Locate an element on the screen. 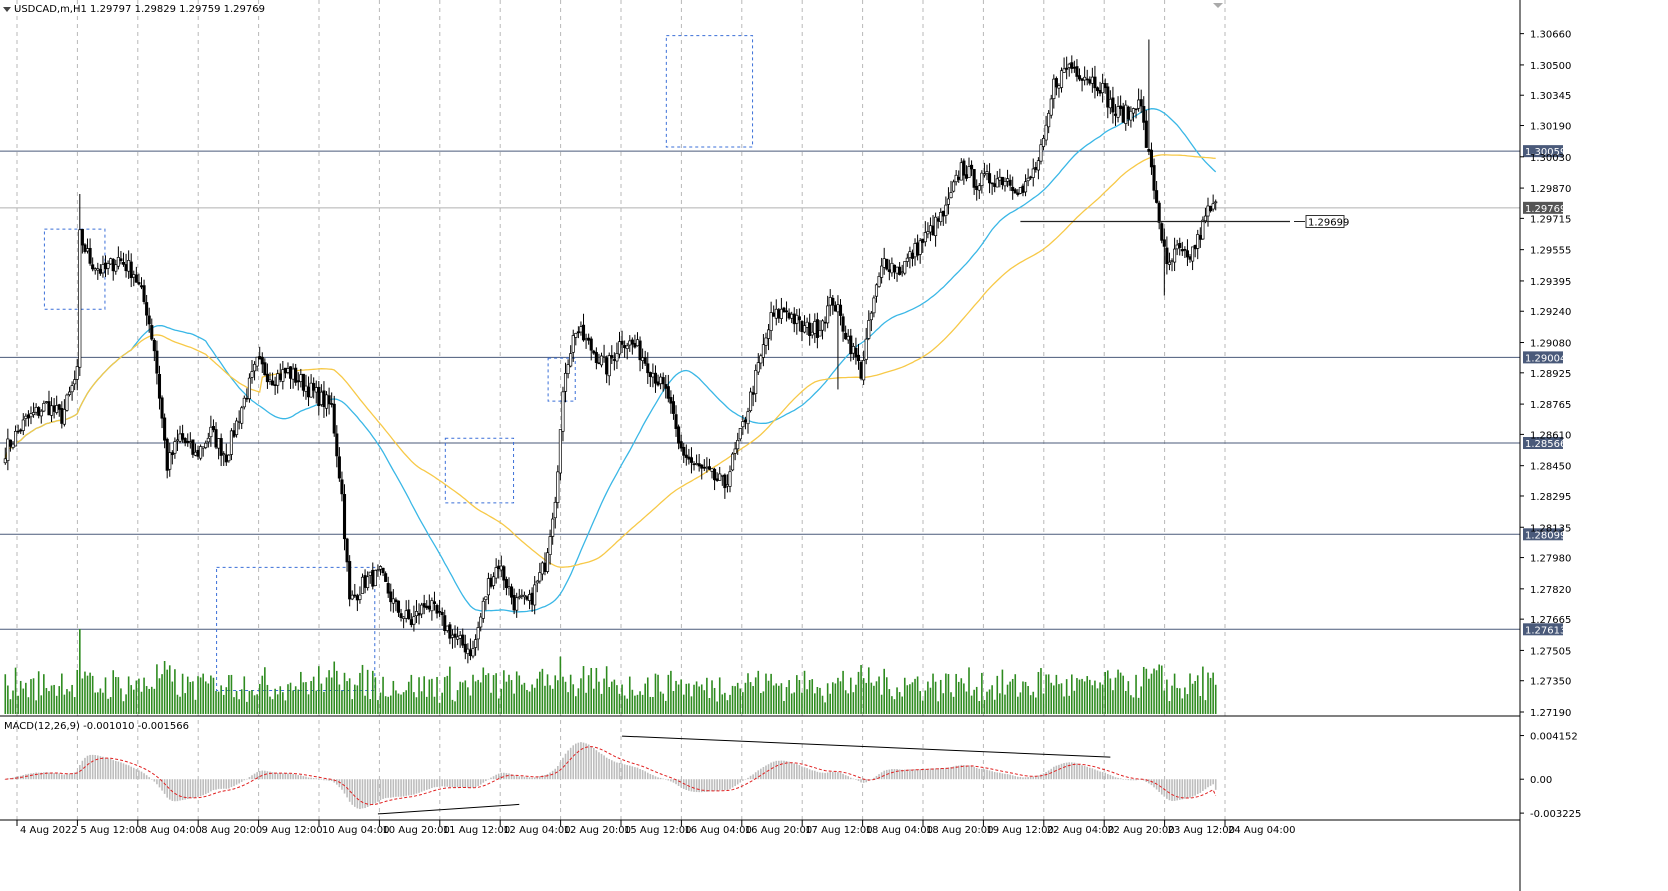  price-tick-label: 1.30190 is located at coordinates (1550, 127).